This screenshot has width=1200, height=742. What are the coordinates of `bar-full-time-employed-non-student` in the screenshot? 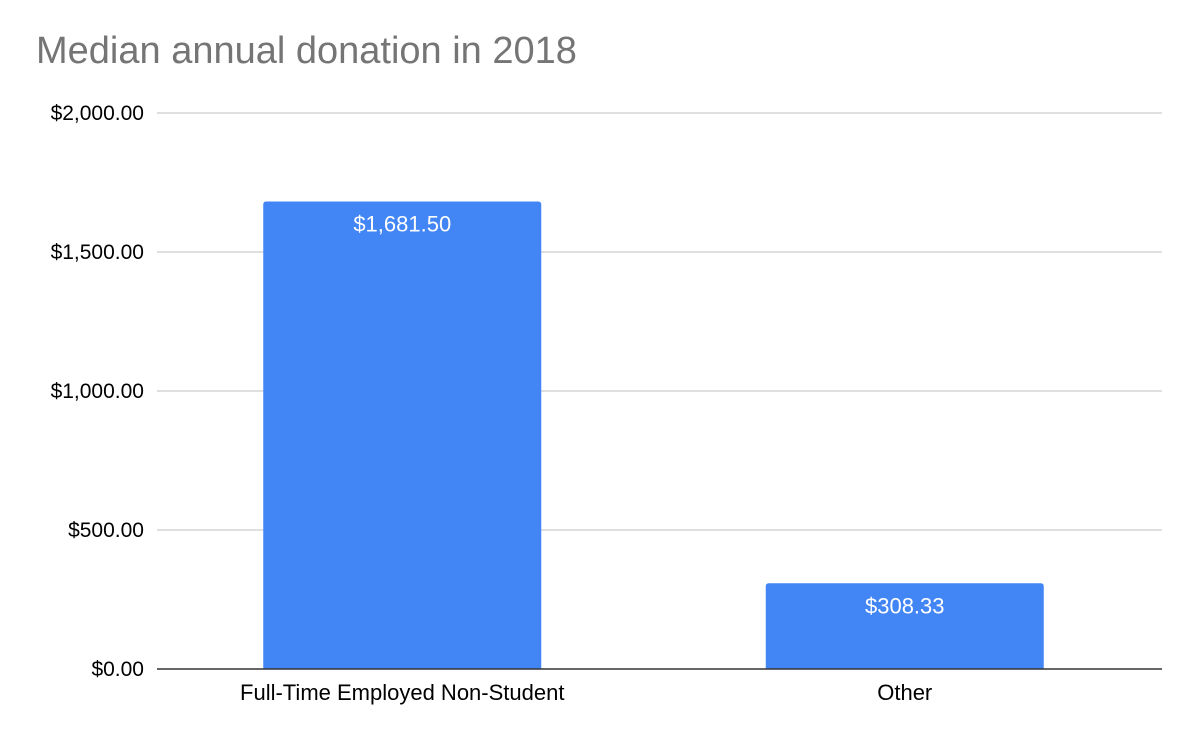 It's located at (402, 435).